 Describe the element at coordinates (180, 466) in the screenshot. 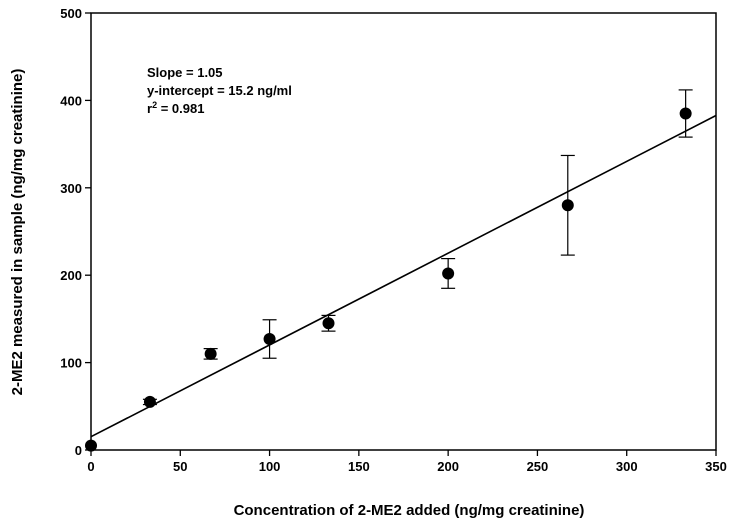

I see `x-tick-label: 50` at that location.